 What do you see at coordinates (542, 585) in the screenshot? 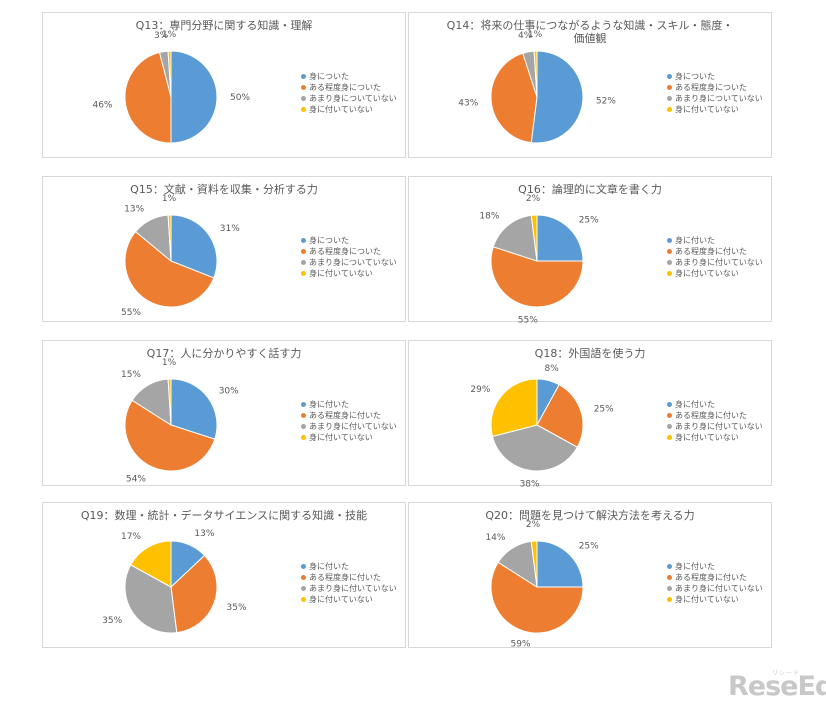
I see `pie-chart: 25% 59% 14% 2%` at bounding box center [542, 585].